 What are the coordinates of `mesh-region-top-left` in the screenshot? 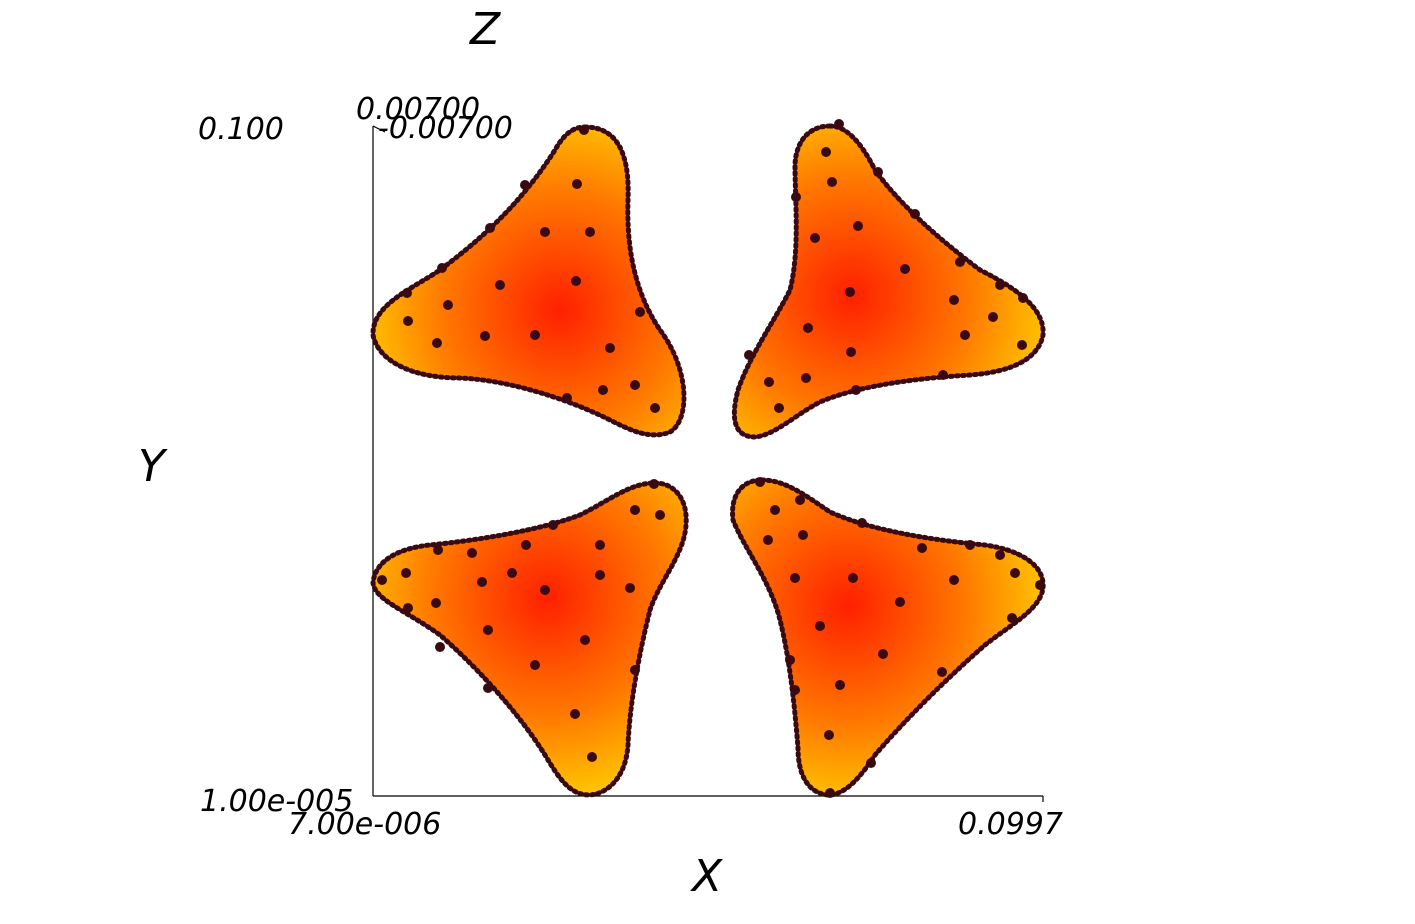 It's located at (528, 281).